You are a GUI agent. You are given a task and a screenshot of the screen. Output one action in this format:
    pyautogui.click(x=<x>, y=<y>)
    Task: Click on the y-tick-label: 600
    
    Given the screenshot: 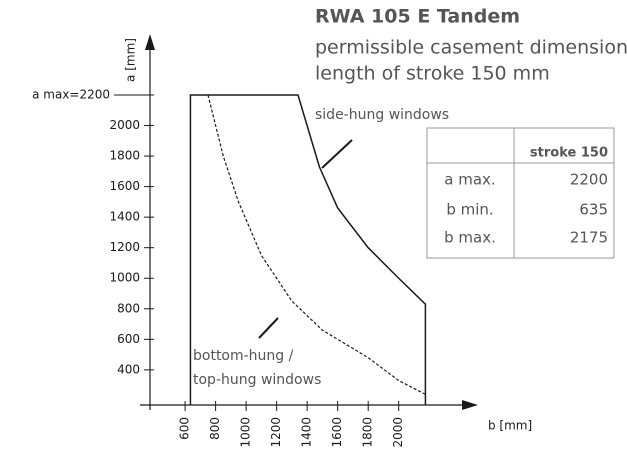 What is the action you would take?
    pyautogui.click(x=128, y=339)
    